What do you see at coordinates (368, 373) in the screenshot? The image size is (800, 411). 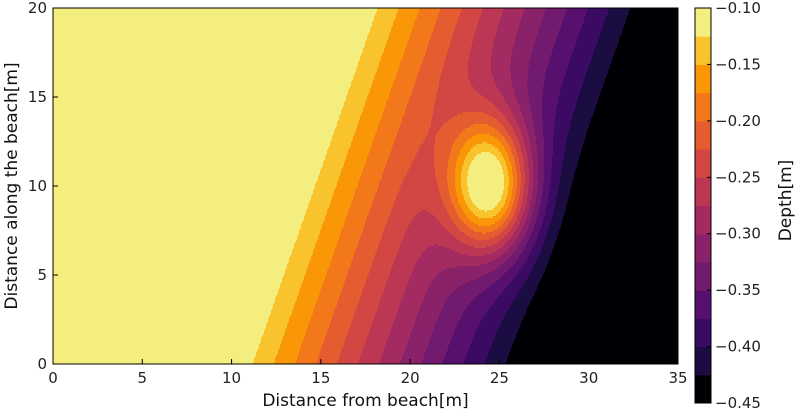 I see `x-axis: 0 5 10 15 20 25 30 35` at bounding box center [368, 373].